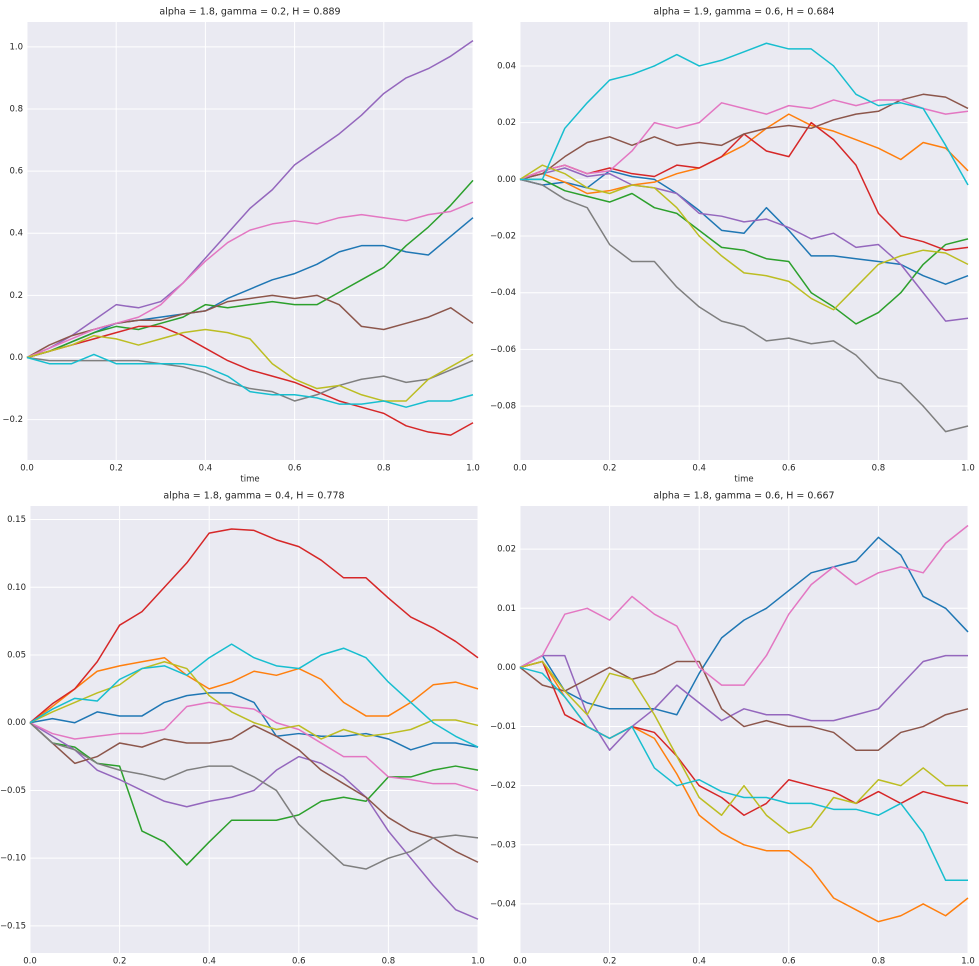 Image resolution: width=979 pixels, height=966 pixels. Describe the element at coordinates (13, 791) in the screenshot. I see `y-tick-label: −0.05` at that location.